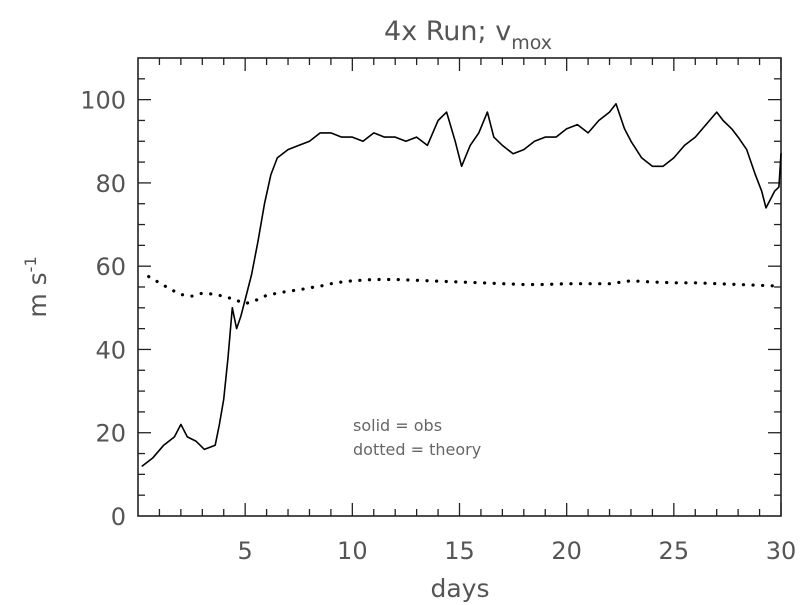  What do you see at coordinates (37, 294) in the screenshot?
I see `y-axis-label-main: m s` at bounding box center [37, 294].